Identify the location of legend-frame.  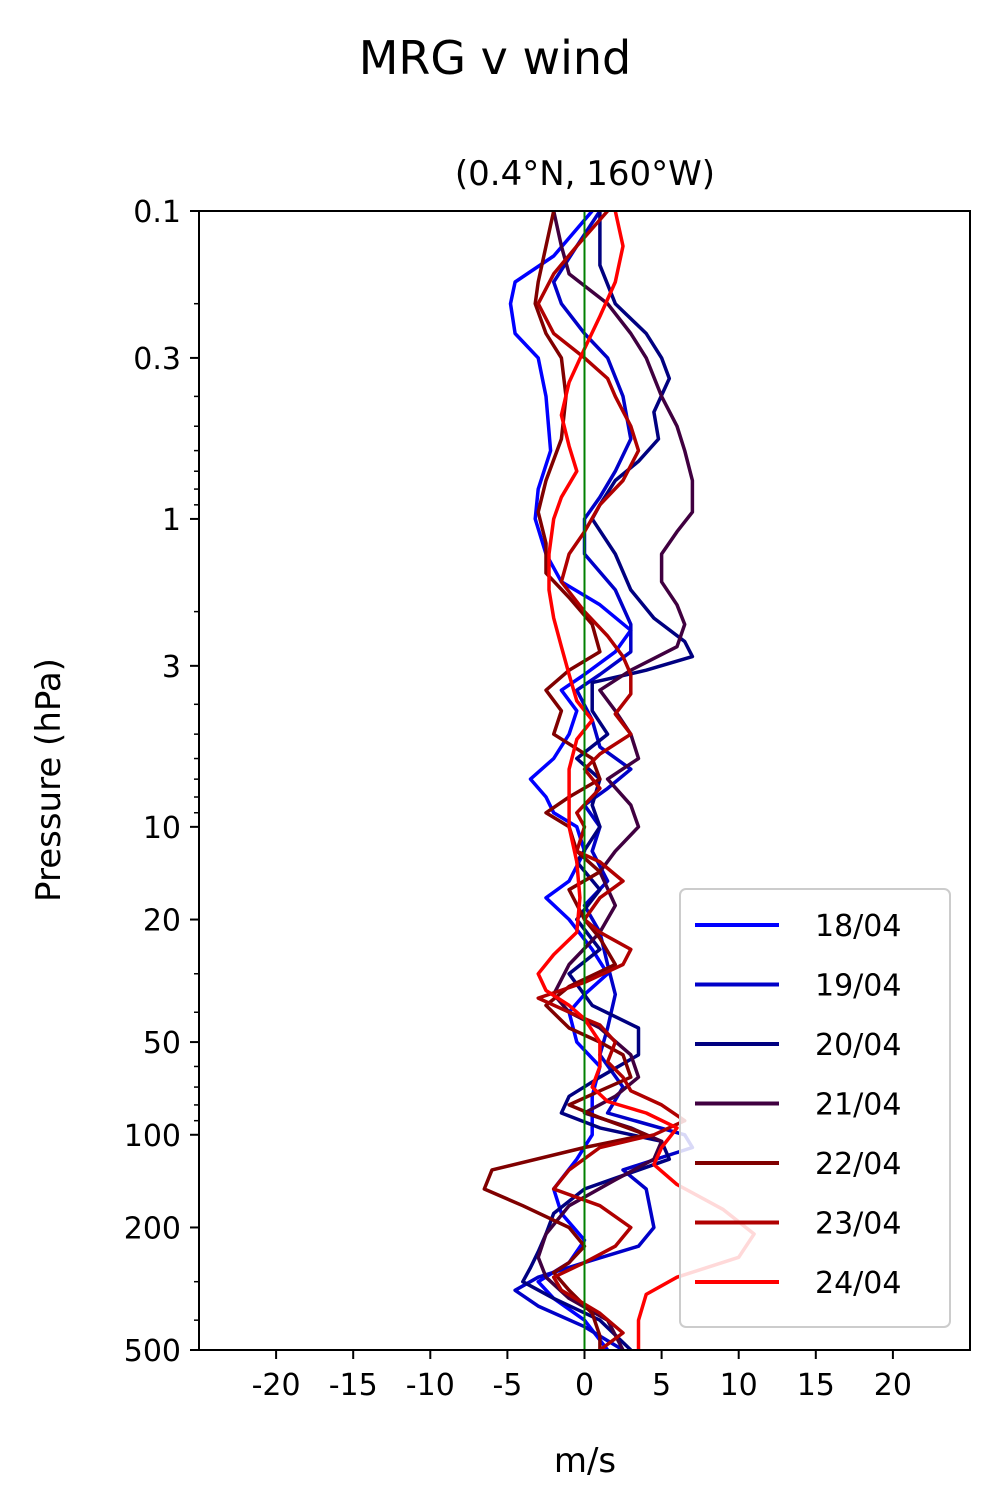
(815, 1108).